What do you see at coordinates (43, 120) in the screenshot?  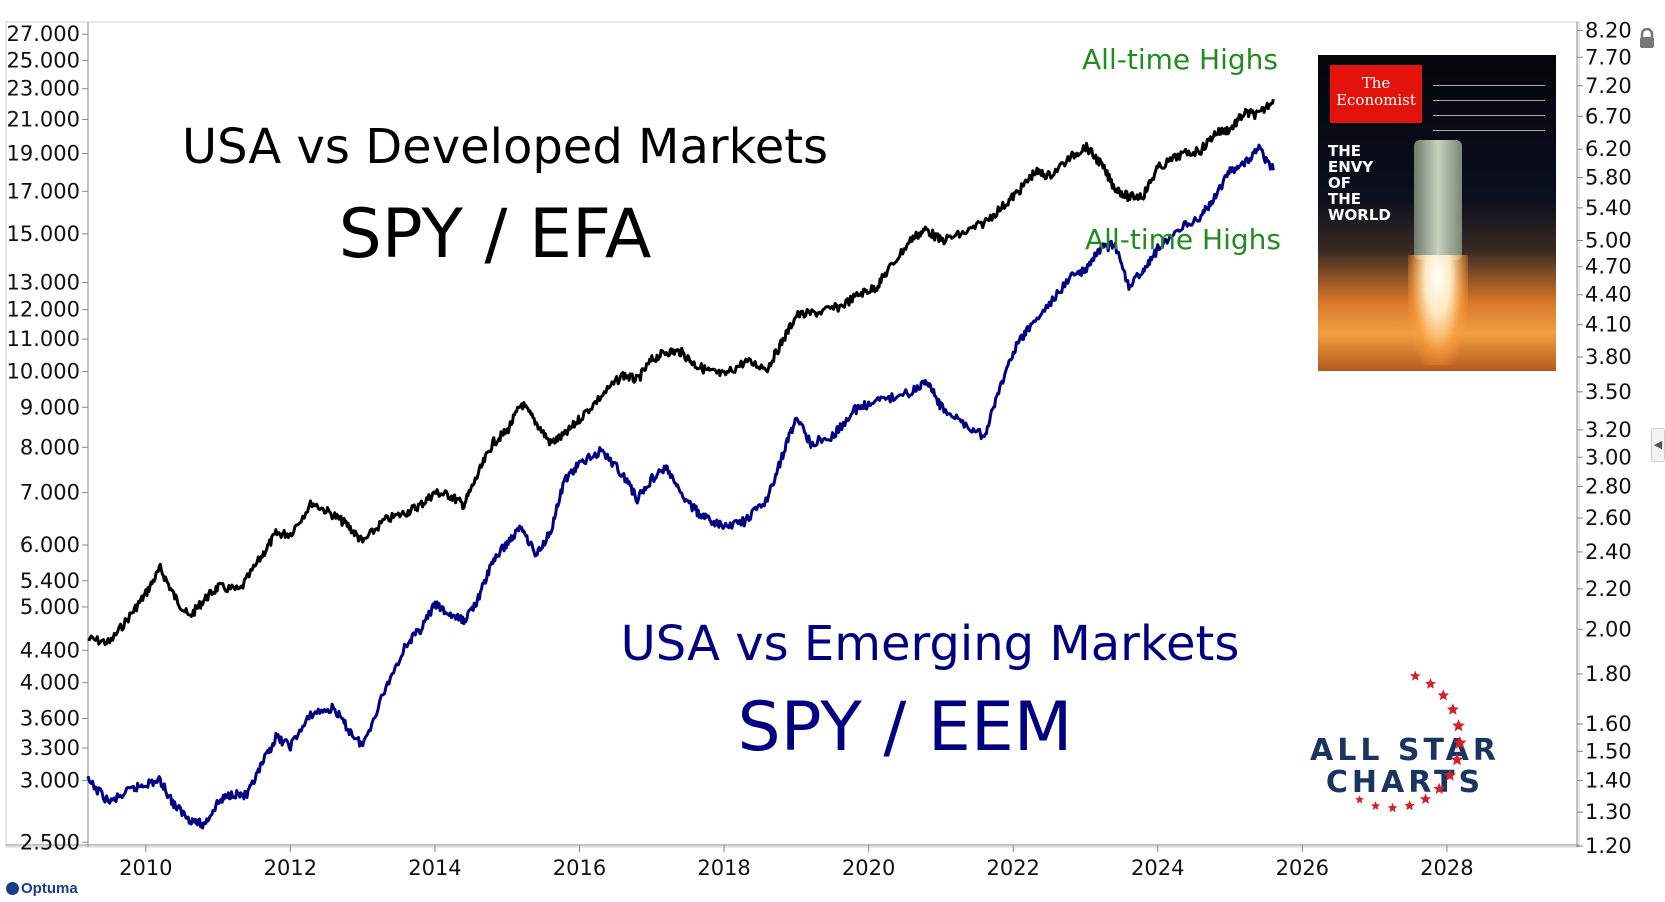 I see `left-tick-label: 21.000` at bounding box center [43, 120].